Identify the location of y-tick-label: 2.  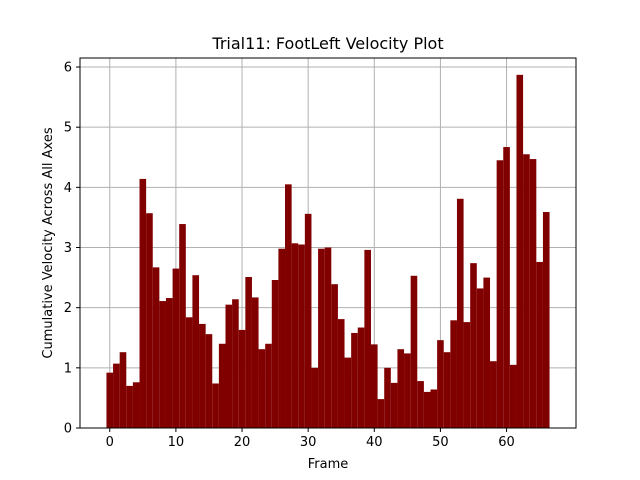
(68, 308).